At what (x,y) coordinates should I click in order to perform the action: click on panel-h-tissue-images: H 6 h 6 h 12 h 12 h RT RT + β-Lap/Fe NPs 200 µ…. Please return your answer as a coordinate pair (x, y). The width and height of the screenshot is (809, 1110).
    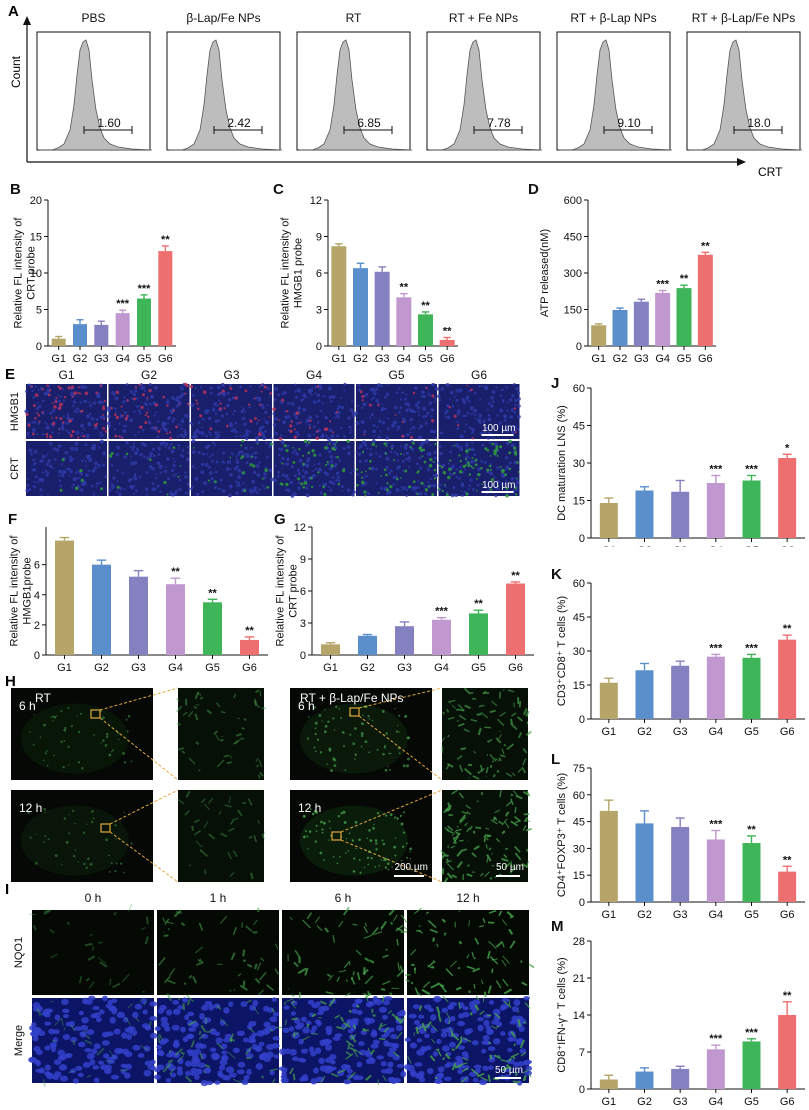
    Looking at the image, I should click on (268, 777).